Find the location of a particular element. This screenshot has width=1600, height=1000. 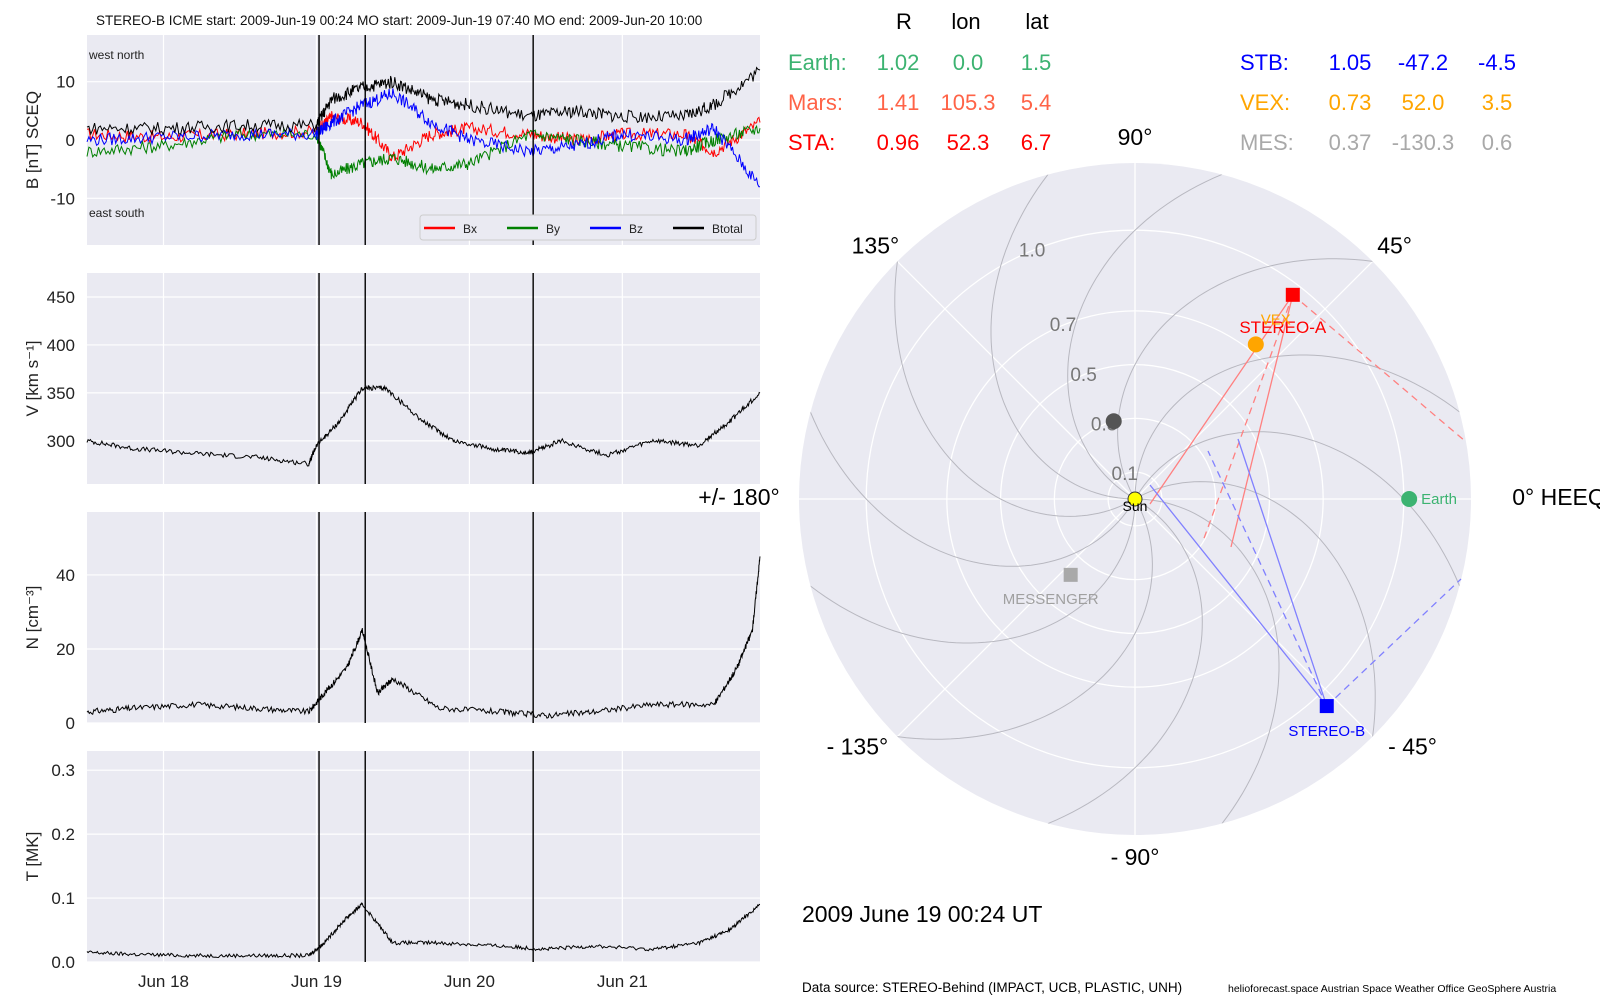

point-label: Earth is located at coordinates (1439, 499).